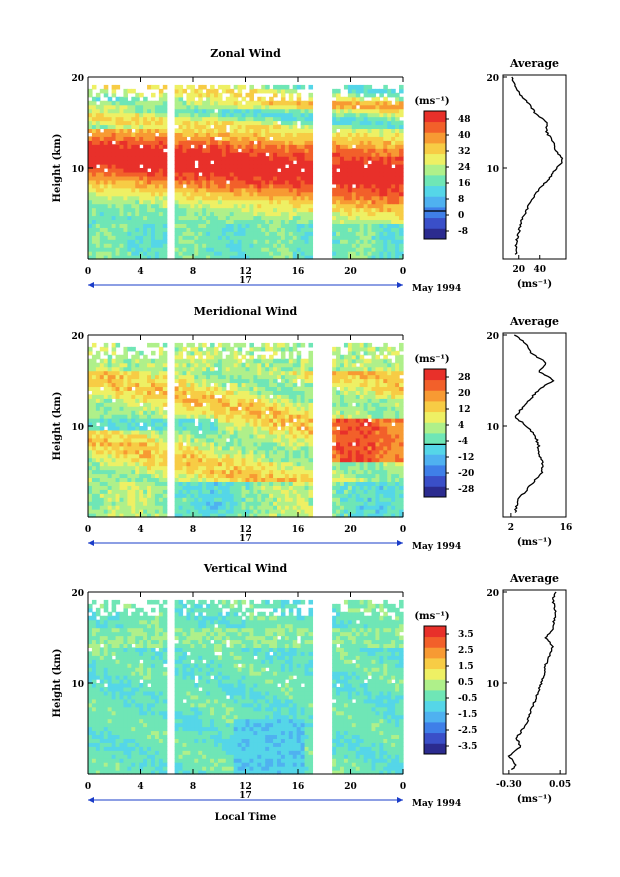 The image size is (620, 877). Describe the element at coordinates (435, 116) in the screenshot. I see `colorbar-swatch` at that location.